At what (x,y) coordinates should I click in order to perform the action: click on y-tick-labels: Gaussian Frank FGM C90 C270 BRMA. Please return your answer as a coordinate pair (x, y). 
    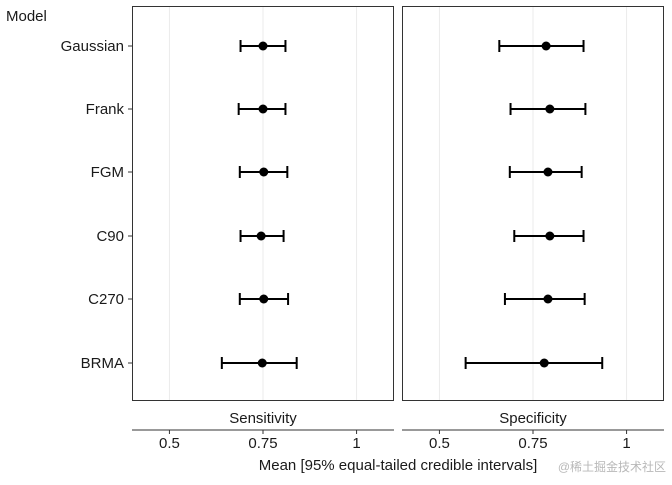
    Looking at the image, I should click on (96, 205).